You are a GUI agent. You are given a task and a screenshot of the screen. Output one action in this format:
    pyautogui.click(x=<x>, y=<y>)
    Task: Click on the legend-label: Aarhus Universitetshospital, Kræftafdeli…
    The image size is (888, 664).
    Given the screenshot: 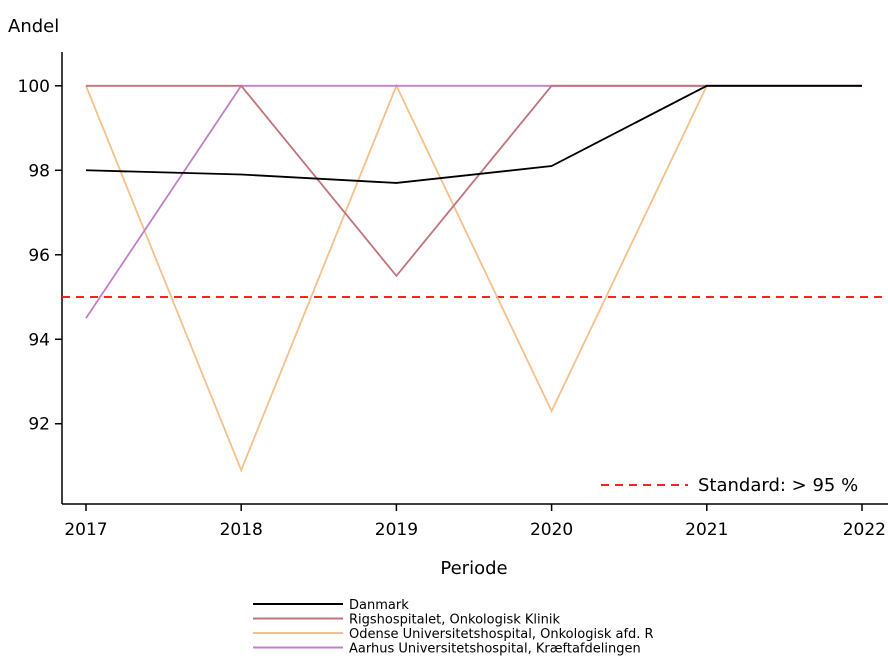 What is the action you would take?
    pyautogui.click(x=495, y=649)
    